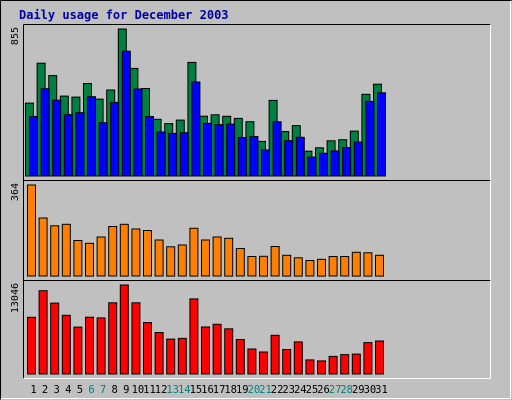 This screenshot has width=512, height=400. Describe the element at coordinates (312, 390) in the screenshot. I see `day-label: 25` at that location.